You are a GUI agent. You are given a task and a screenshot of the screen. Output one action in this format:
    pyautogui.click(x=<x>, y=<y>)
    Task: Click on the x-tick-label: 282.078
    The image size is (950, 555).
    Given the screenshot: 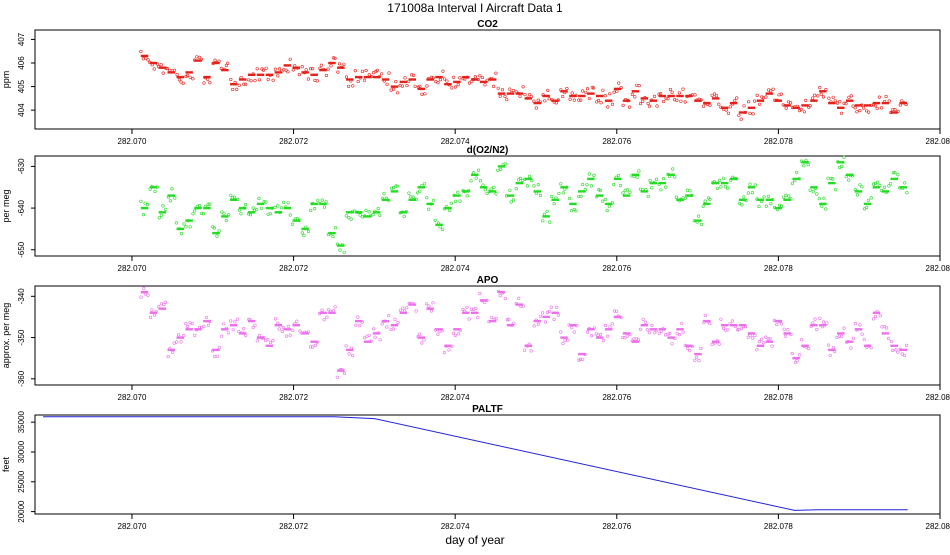 What is the action you would take?
    pyautogui.click(x=778, y=268)
    